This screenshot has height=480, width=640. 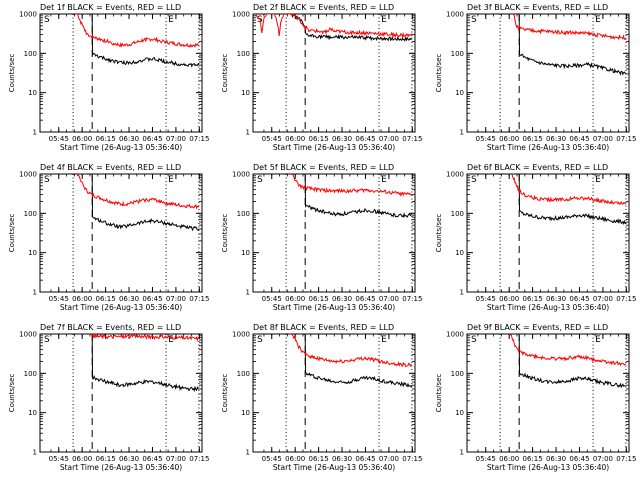 What do you see at coordinates (537, 7) in the screenshot?
I see `panel-title: Det 3f BLACK = Events, RED = LLD` at bounding box center [537, 7].